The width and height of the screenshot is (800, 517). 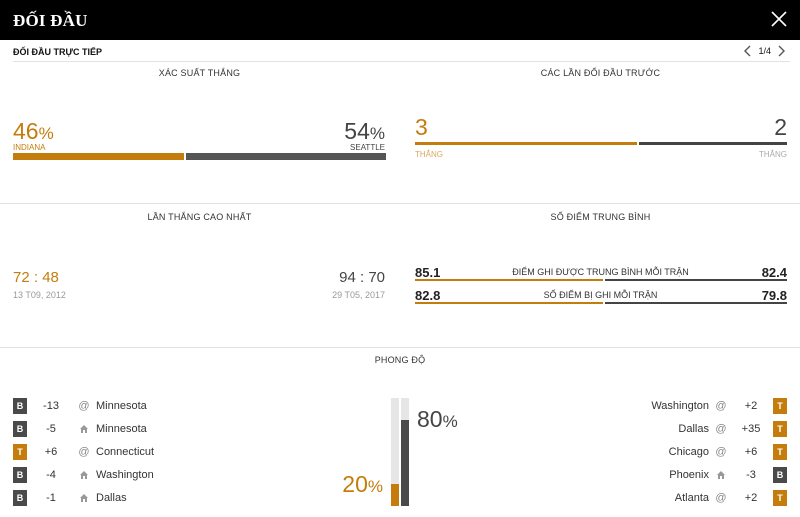 I want to click on biggest-win-right-date: 29 T05, 2017, so click(x=358, y=295).